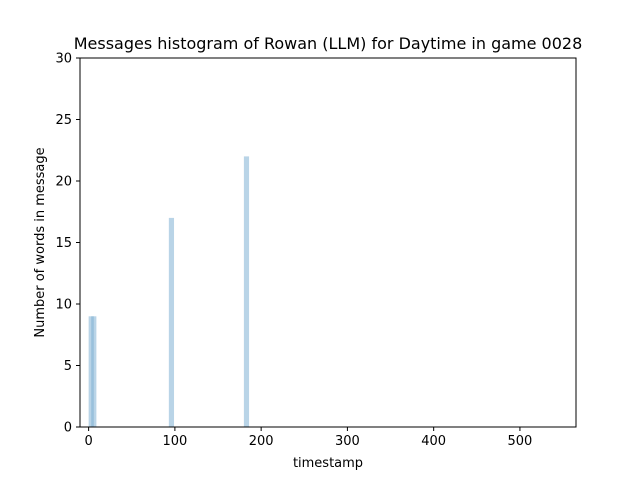  I want to click on x-axis-ticks: 0 100 200 300 400 500, so click(308, 438).